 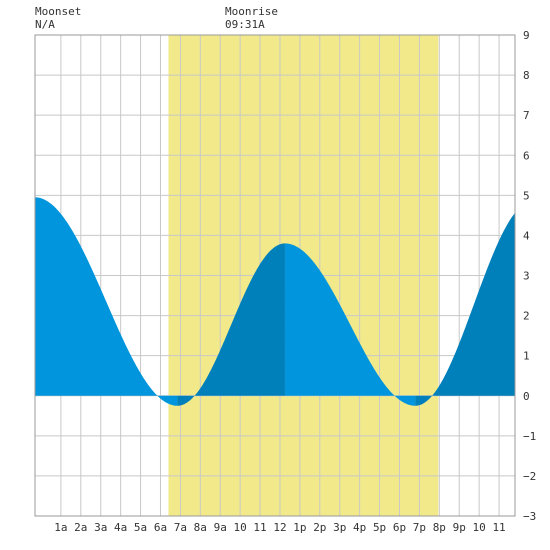 I want to click on x-tick-label: 8a, so click(x=200, y=527).